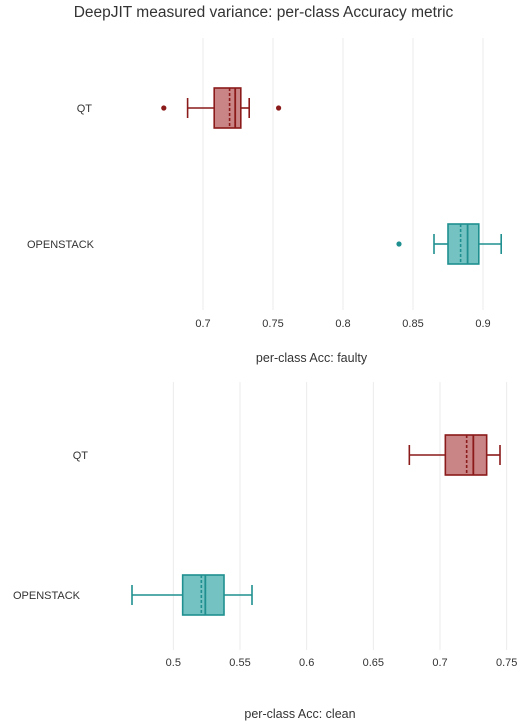 This screenshot has width=527, height=724. What do you see at coordinates (239, 663) in the screenshot?
I see `x-tick-label: 0.55` at bounding box center [239, 663].